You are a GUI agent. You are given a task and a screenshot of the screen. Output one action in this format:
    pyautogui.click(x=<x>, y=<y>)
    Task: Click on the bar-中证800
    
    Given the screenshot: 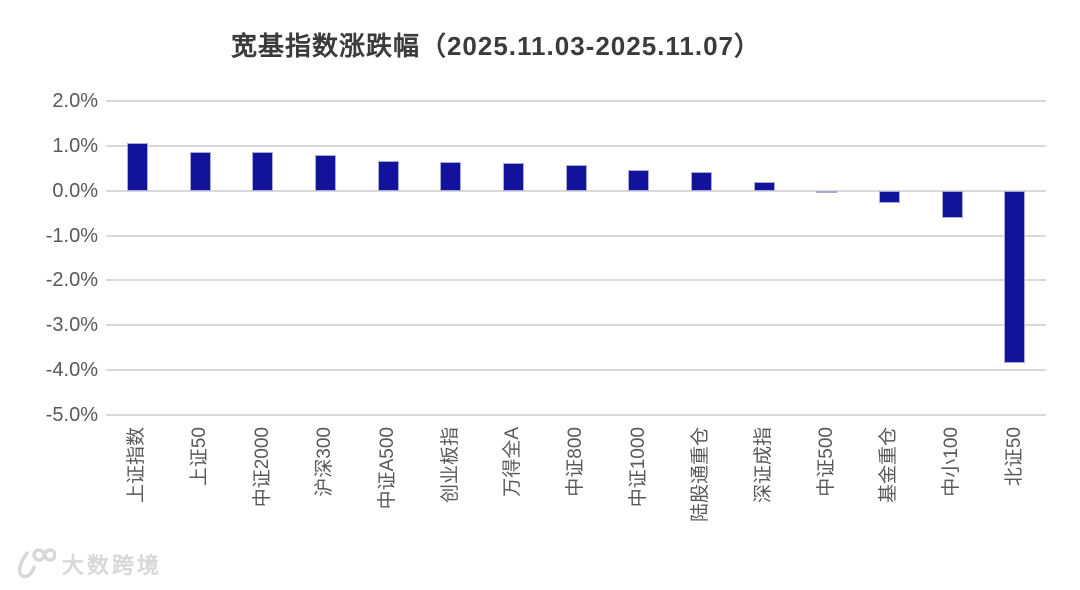 What is the action you would take?
    pyautogui.click(x=576, y=177)
    